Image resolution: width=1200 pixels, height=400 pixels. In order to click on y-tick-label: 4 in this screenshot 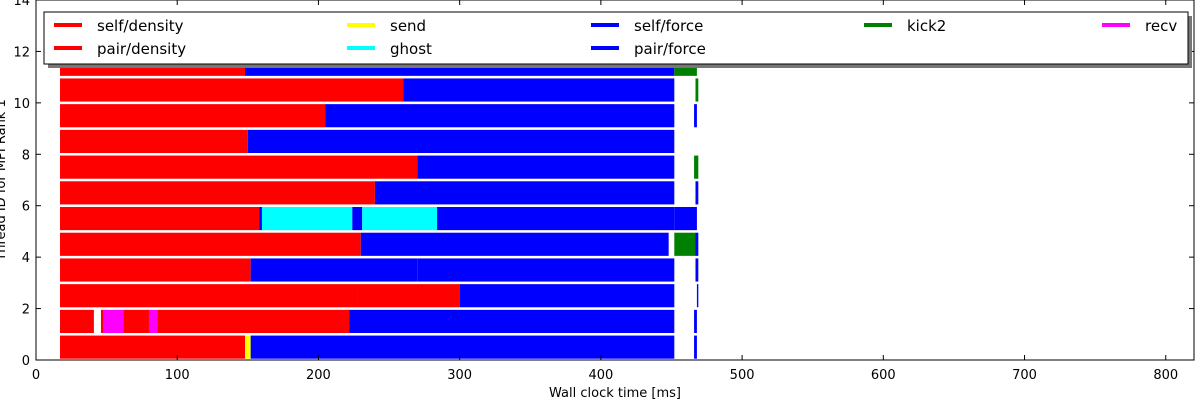, I will do `click(26, 258)`.